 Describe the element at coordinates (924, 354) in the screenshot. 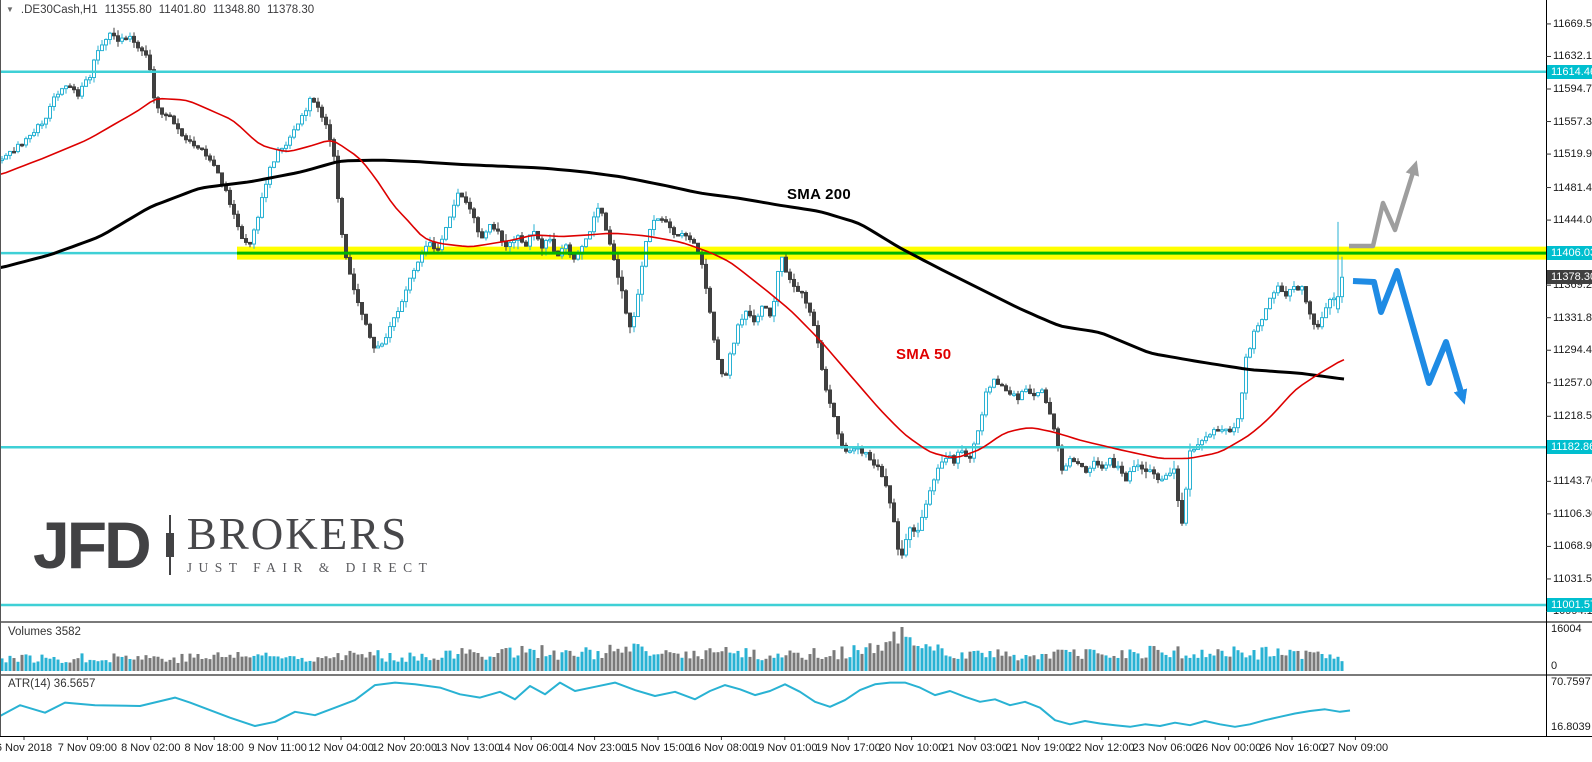

I see `sma50-label: SMA 50` at that location.